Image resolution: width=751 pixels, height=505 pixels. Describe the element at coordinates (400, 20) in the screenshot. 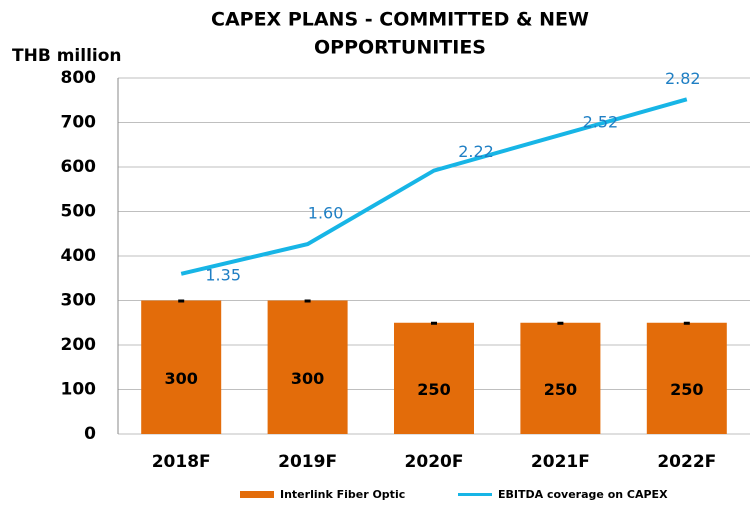

I see `chart-title: CAPEX PLANS - COMMITTED & NEW` at that location.